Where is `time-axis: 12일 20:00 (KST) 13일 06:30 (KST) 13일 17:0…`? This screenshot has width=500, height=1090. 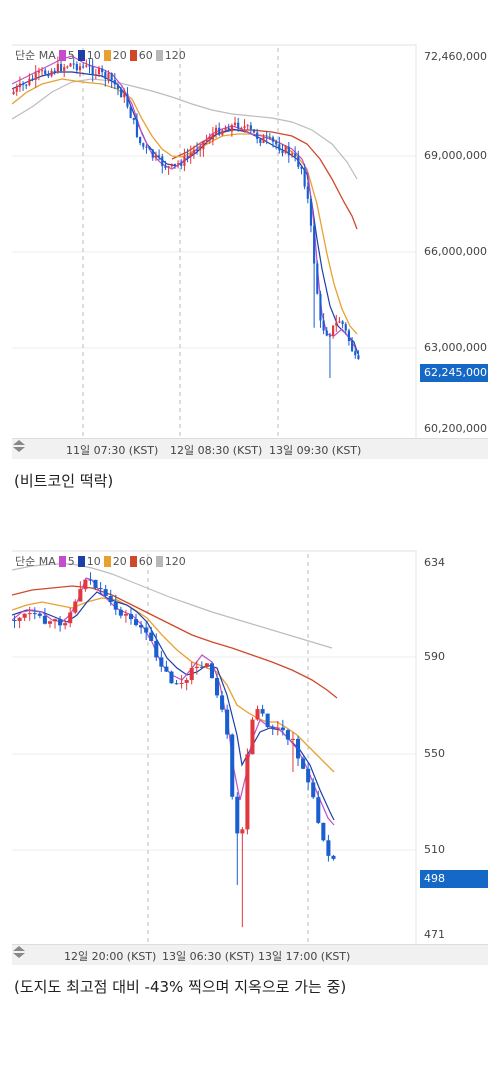
time-axis: 12일 20:00 (KST) 13일 06:30 (KST) 13일 17:0… is located at coordinates (250, 954).